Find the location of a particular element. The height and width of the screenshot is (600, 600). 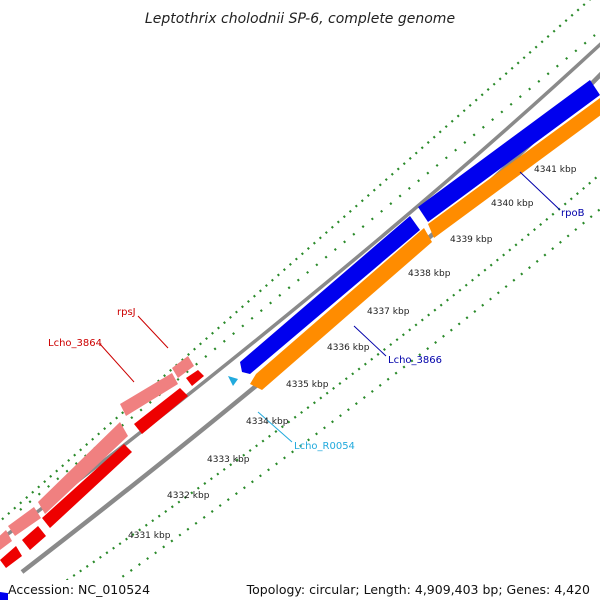

gene-rpoB is located at coordinates (509, 151).